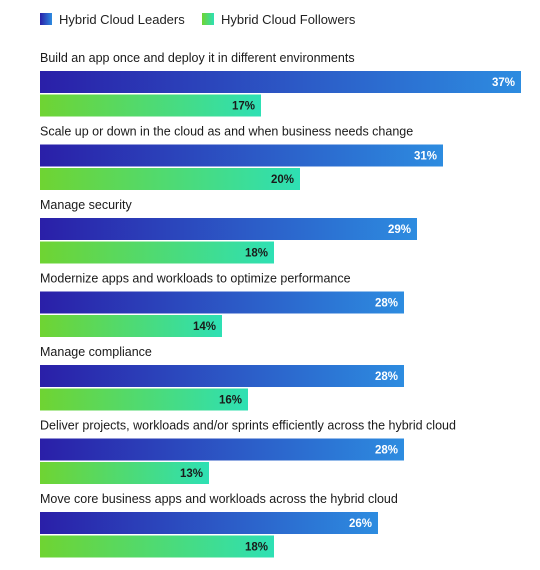  I want to click on category-label: Manage security, so click(86, 205).